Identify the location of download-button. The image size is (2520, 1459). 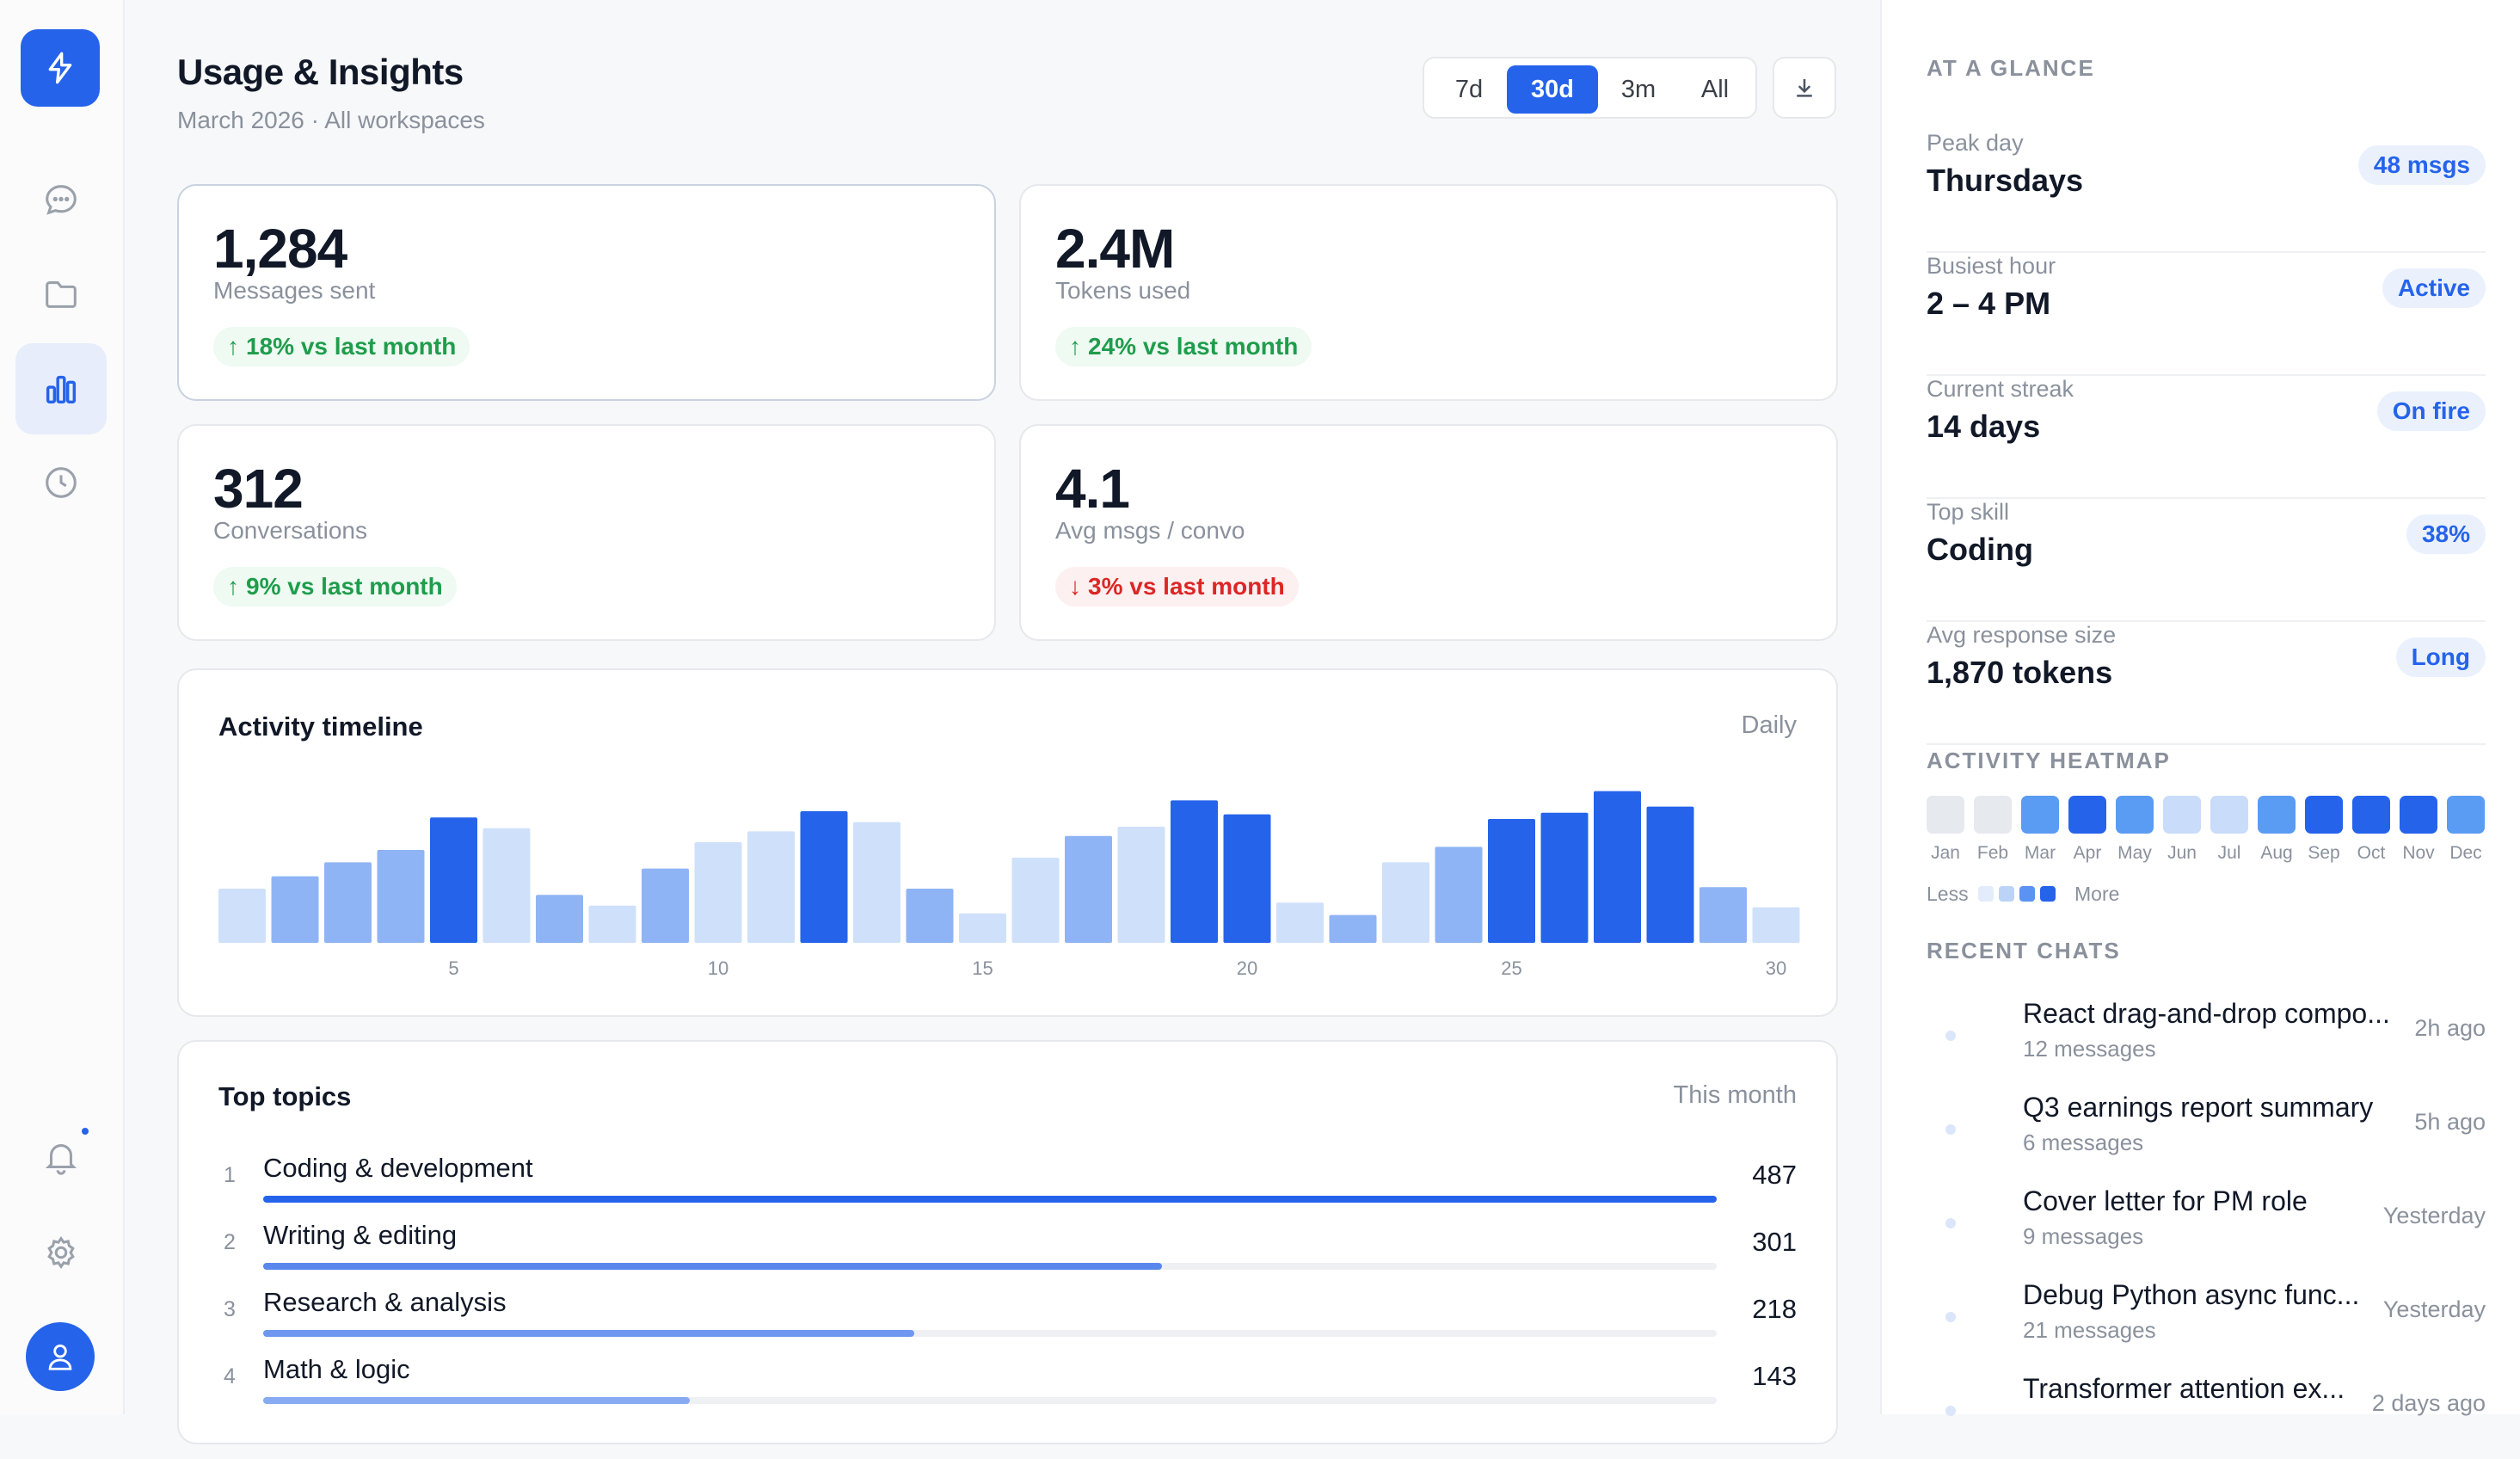
(1805, 88).